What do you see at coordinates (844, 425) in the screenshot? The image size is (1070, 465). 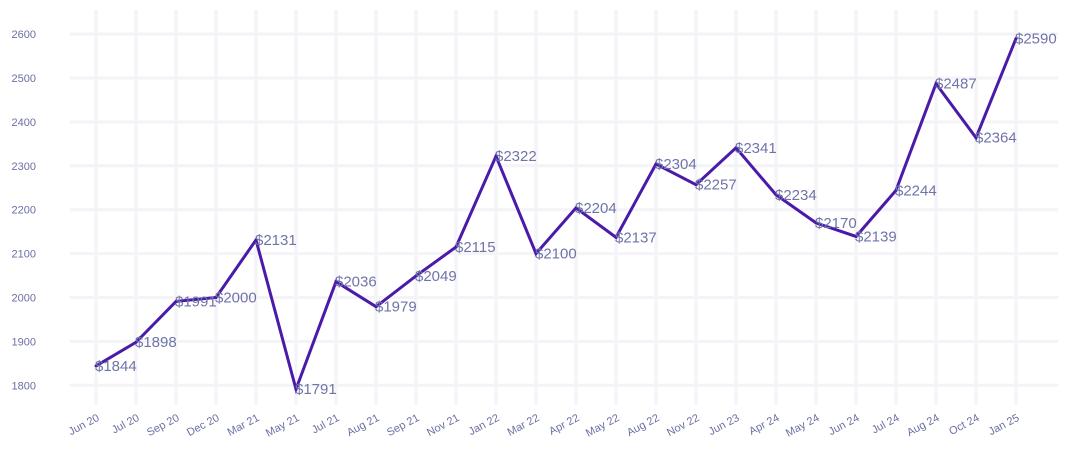 I see `x-tick-label: Jun 24` at bounding box center [844, 425].